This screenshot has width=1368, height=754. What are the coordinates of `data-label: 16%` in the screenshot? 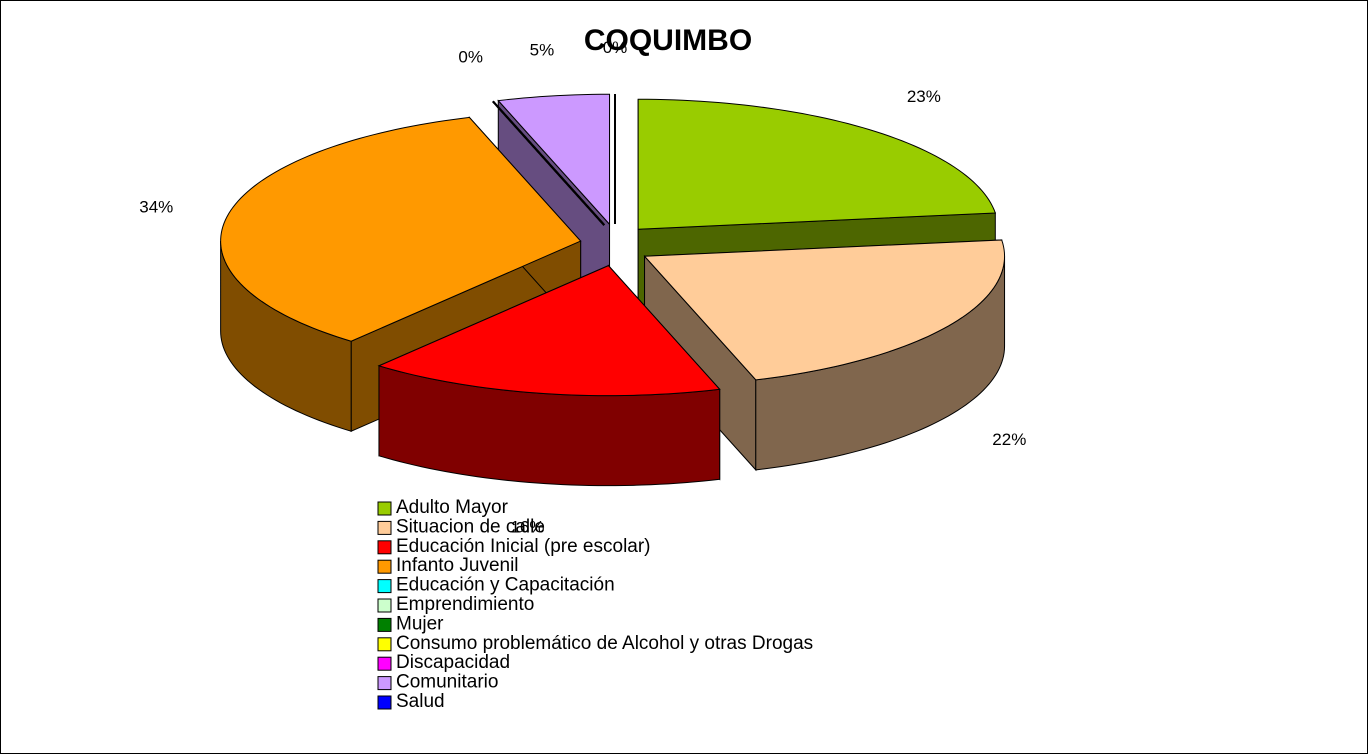 It's located at (527, 527).